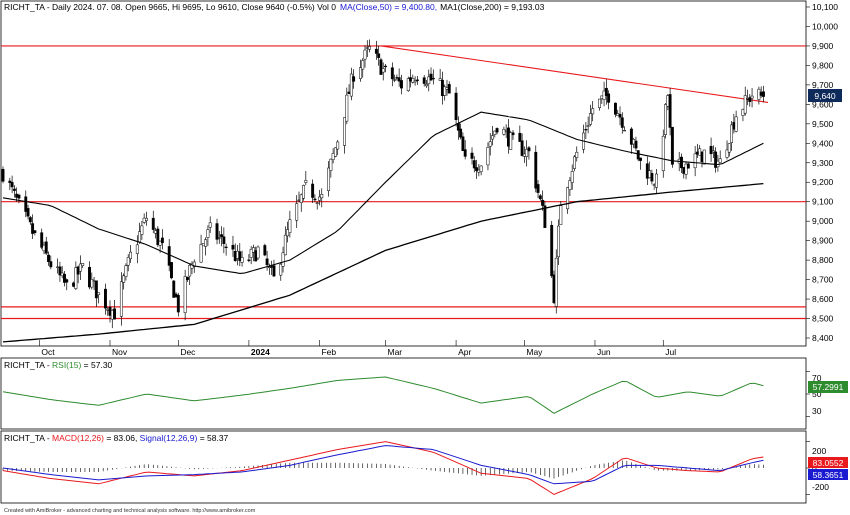 Image resolution: width=850 pixels, height=515 pixels. I want to click on macd-header-macd-val: = 83.06,, so click(122, 438).